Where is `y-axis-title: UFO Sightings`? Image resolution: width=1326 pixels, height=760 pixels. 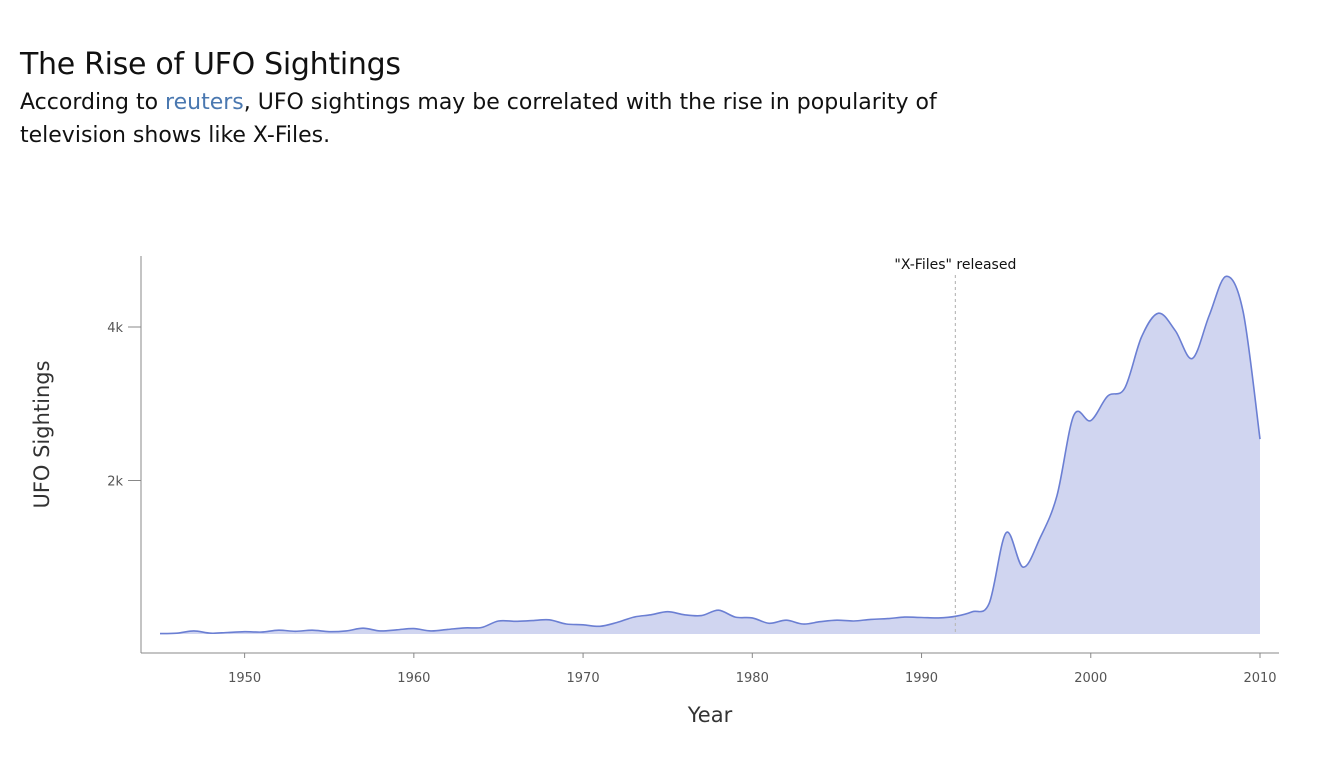 y-axis-title: UFO Sightings is located at coordinates (42, 434).